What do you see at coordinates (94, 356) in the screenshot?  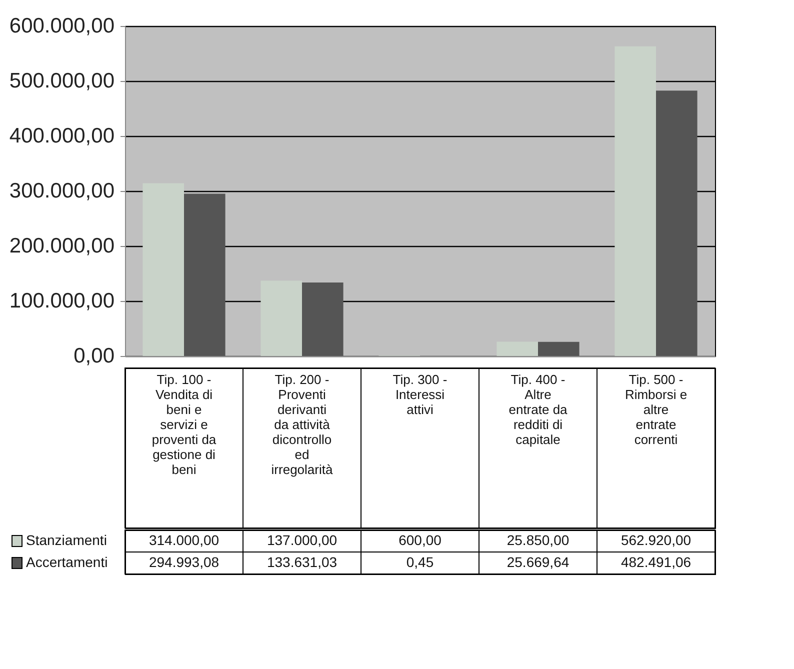 I see `y-tick-label: 0,00` at bounding box center [94, 356].